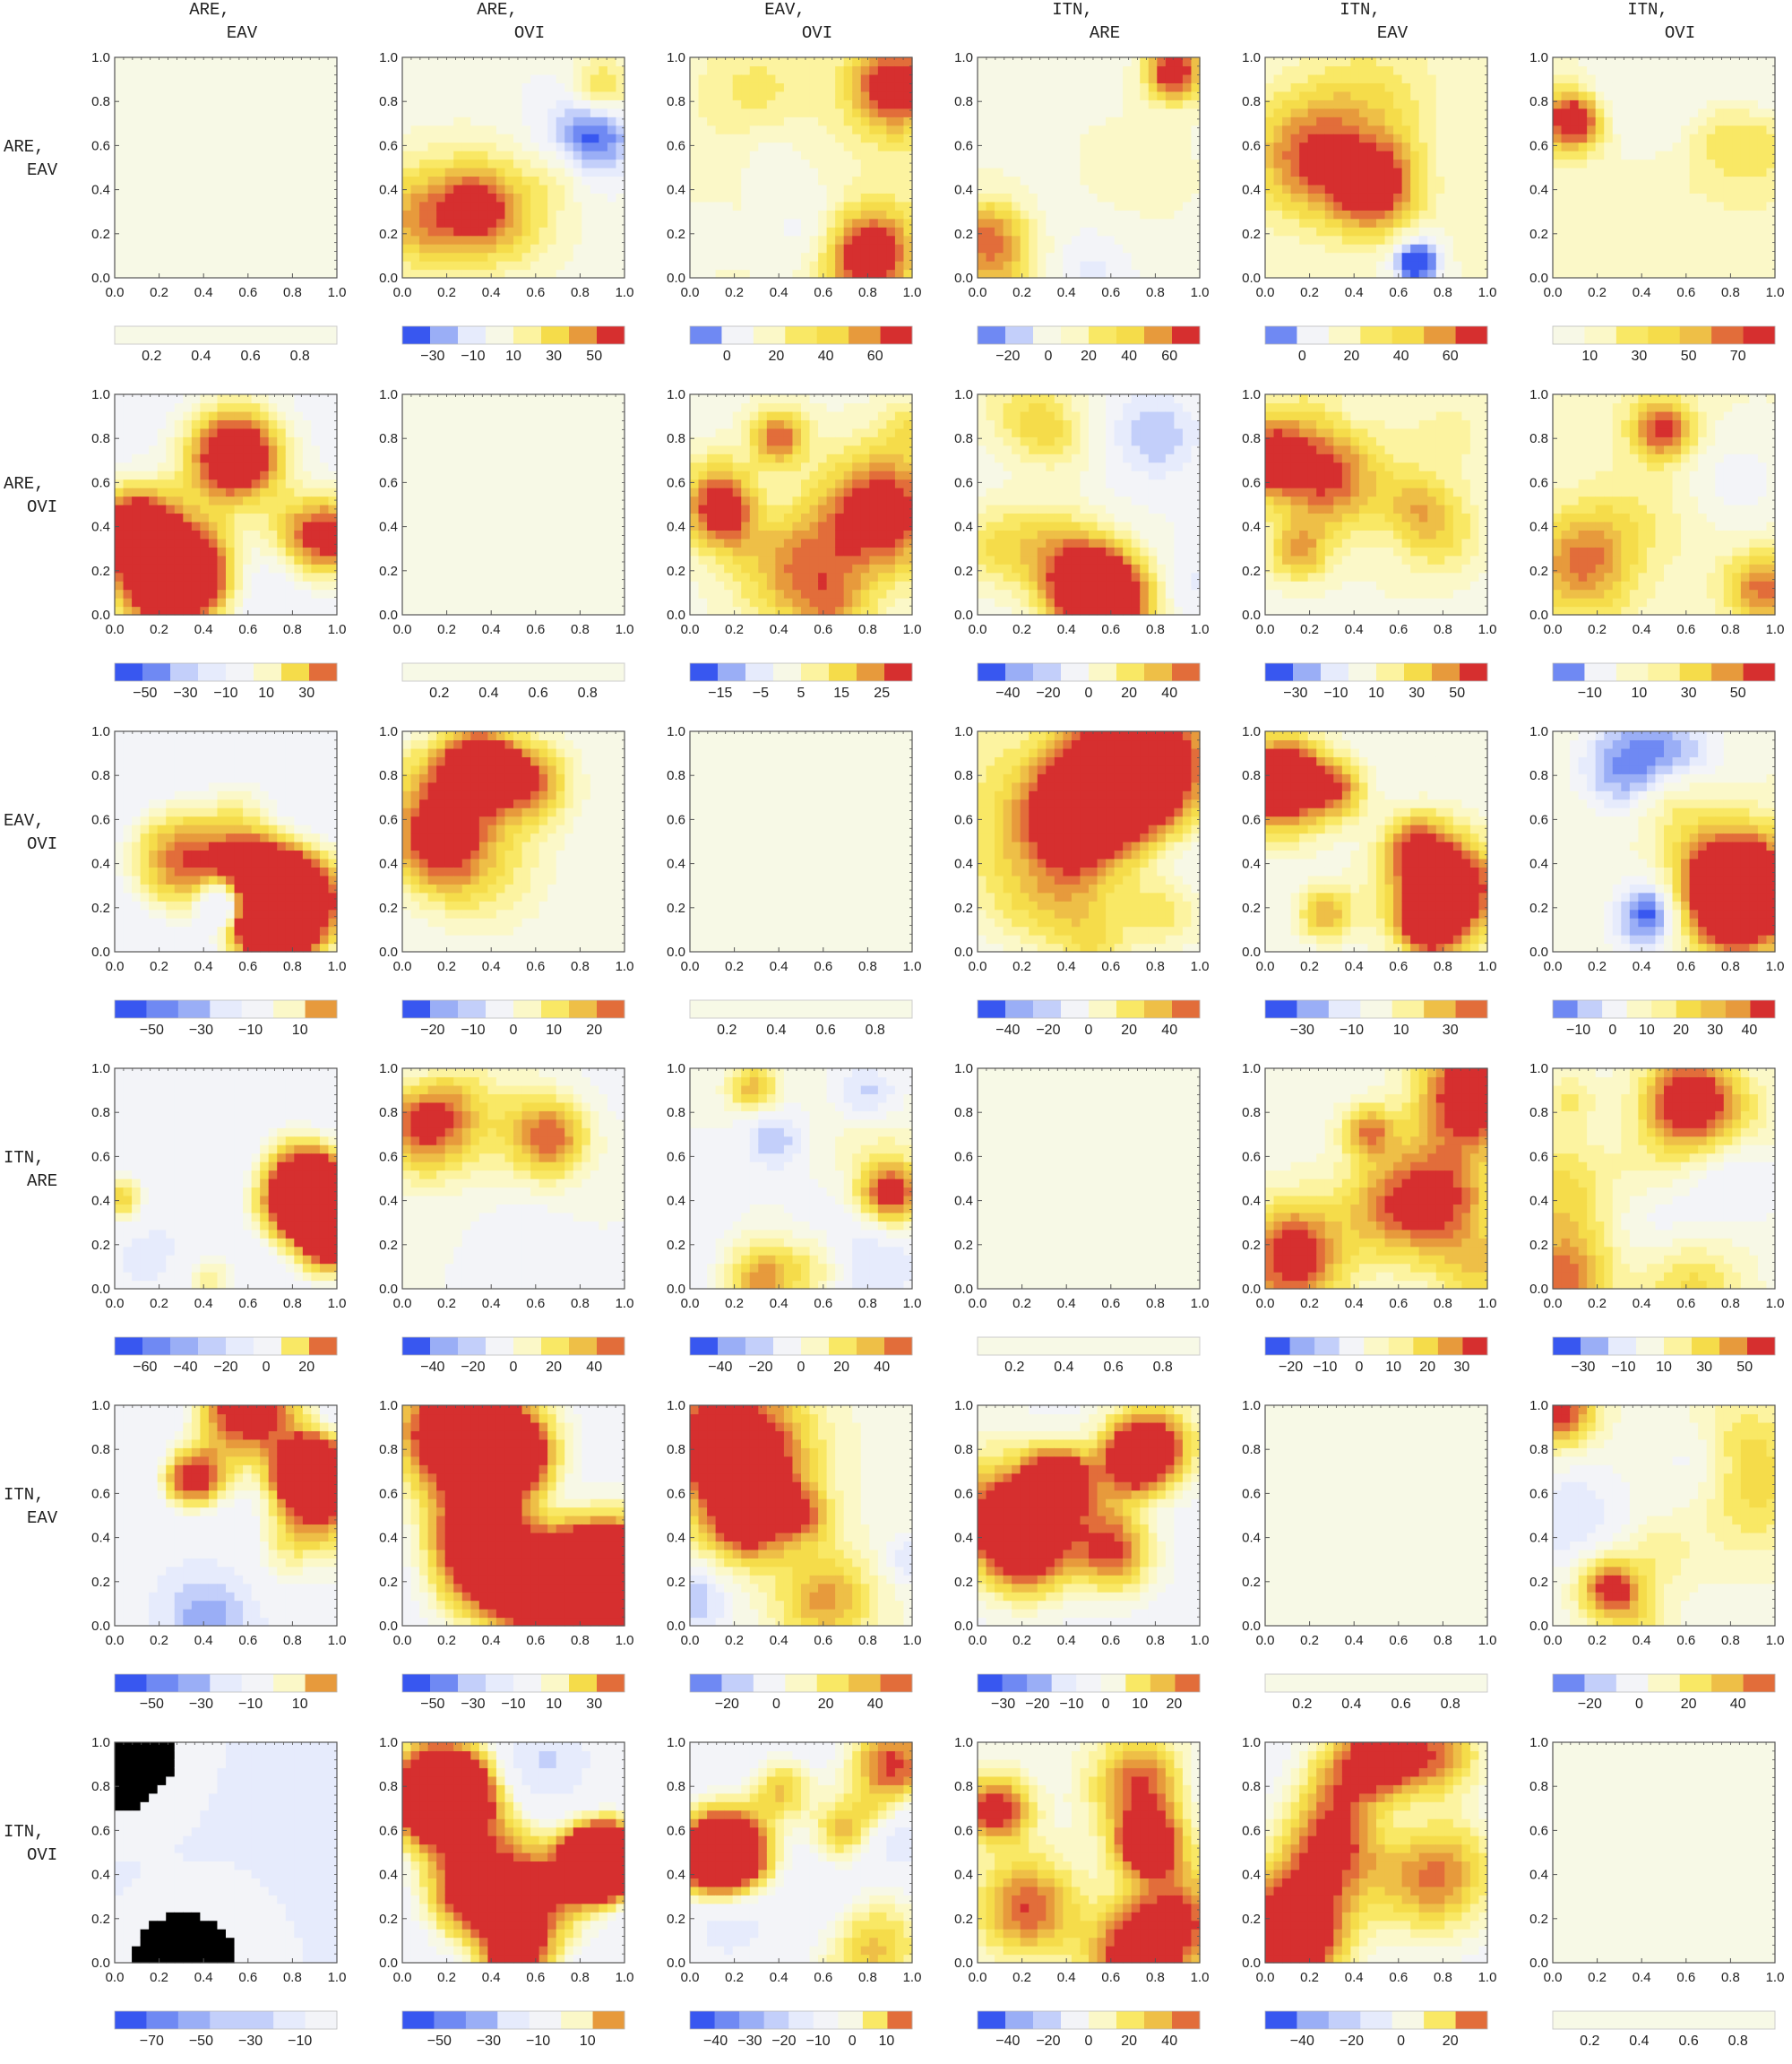 The image size is (1792, 2064). I want to click on legend-tick-label: 60, so click(1451, 357).